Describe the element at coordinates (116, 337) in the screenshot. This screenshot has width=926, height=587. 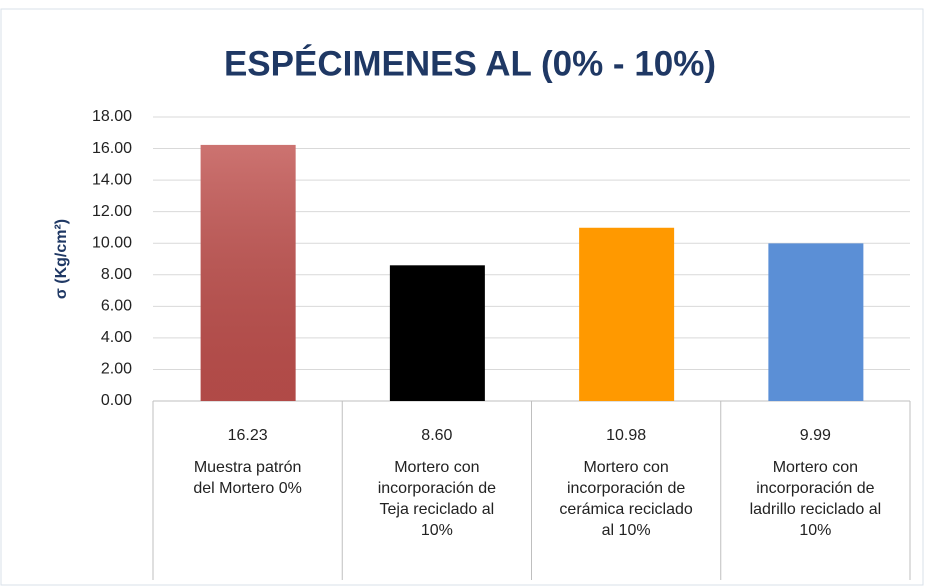
I see `y-tick-label: 4.00` at that location.